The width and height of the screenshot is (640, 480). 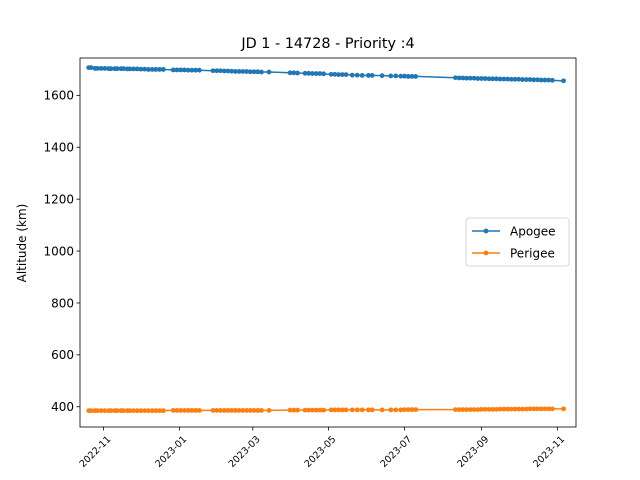 I want to click on y-axis-label: Altitude (km), so click(x=22, y=243).